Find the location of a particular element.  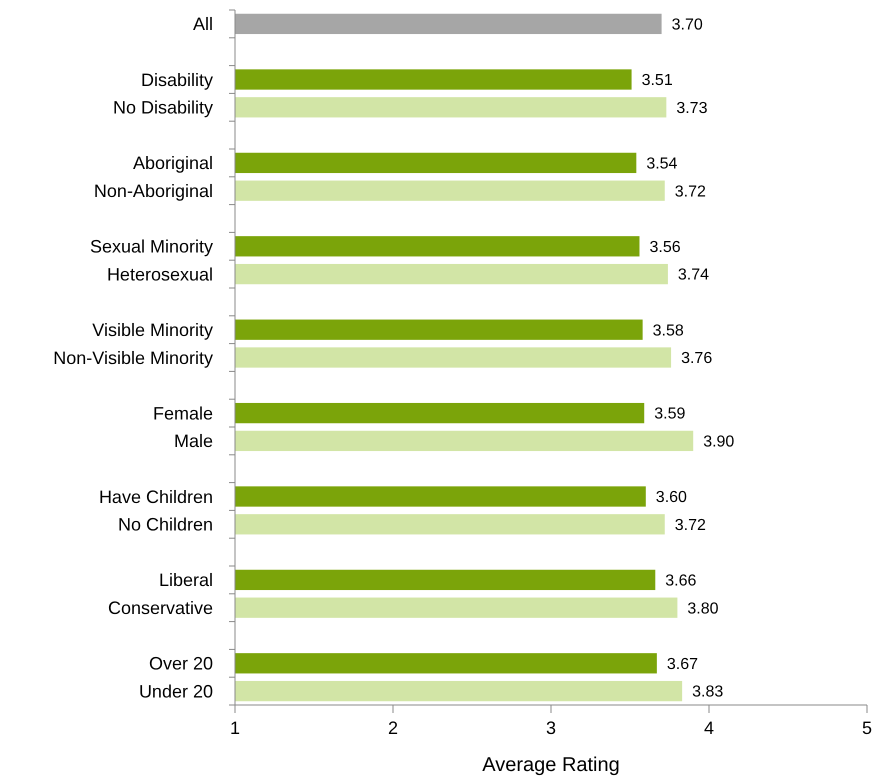

data-label: 3.58 is located at coordinates (668, 331).